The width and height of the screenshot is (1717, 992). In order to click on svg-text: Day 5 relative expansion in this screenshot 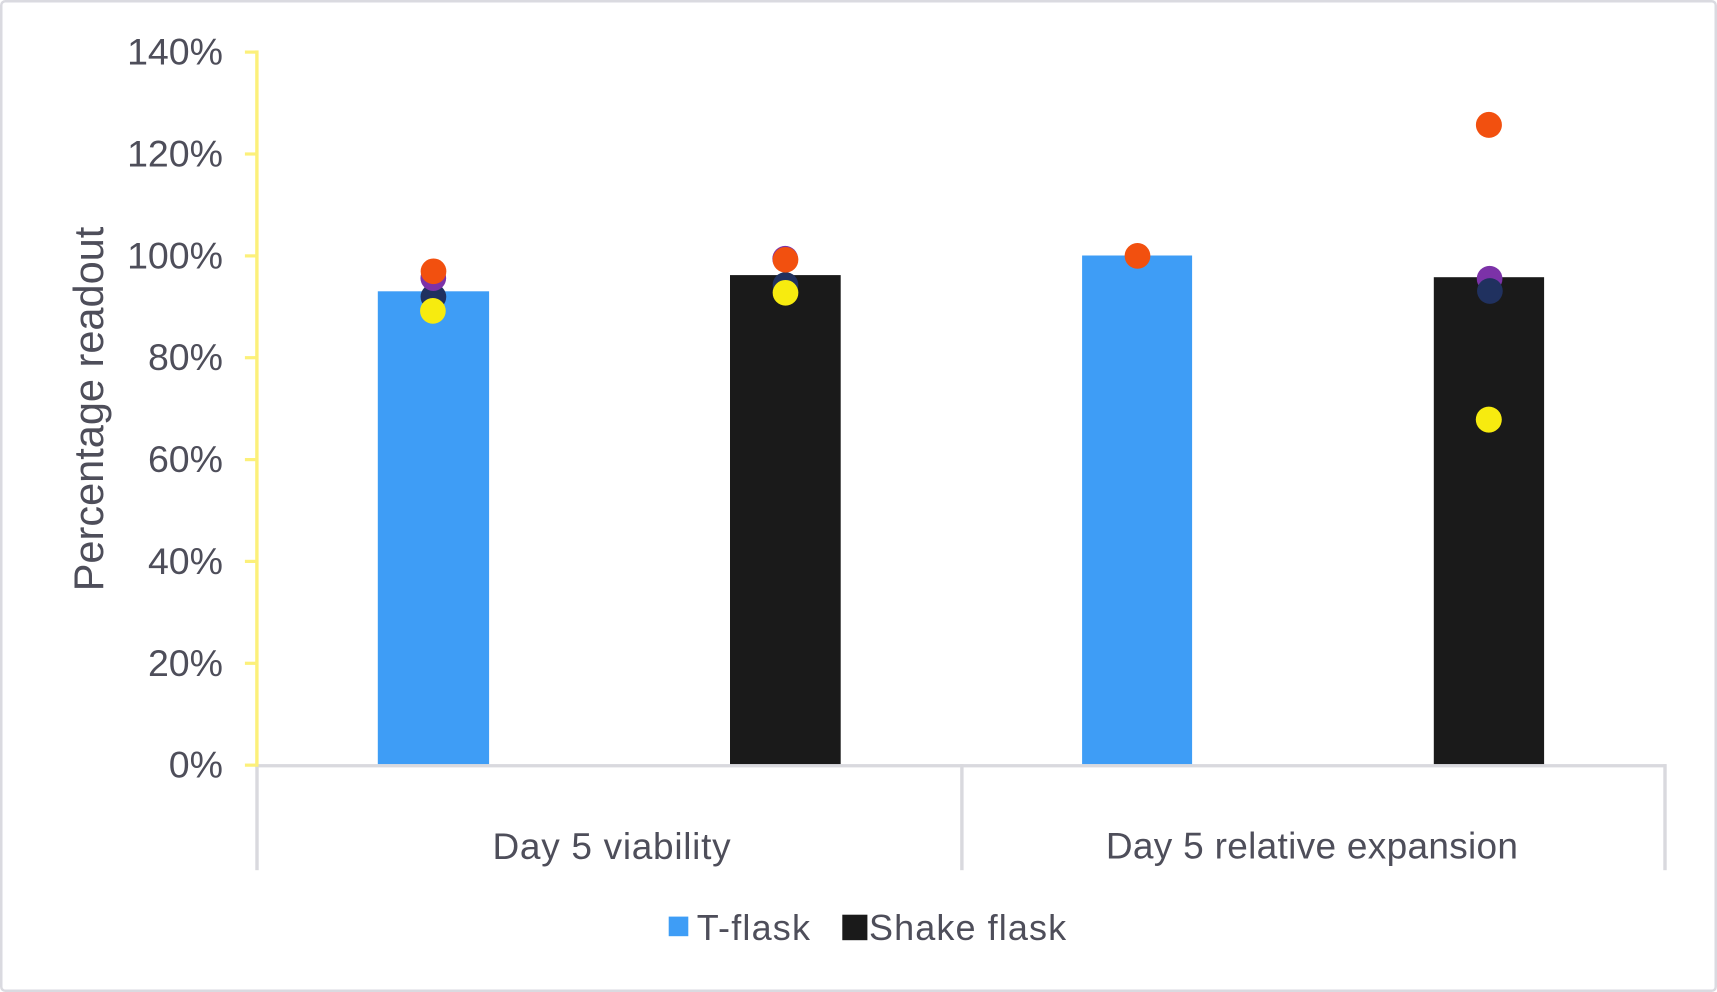, I will do `click(1312, 846)`.